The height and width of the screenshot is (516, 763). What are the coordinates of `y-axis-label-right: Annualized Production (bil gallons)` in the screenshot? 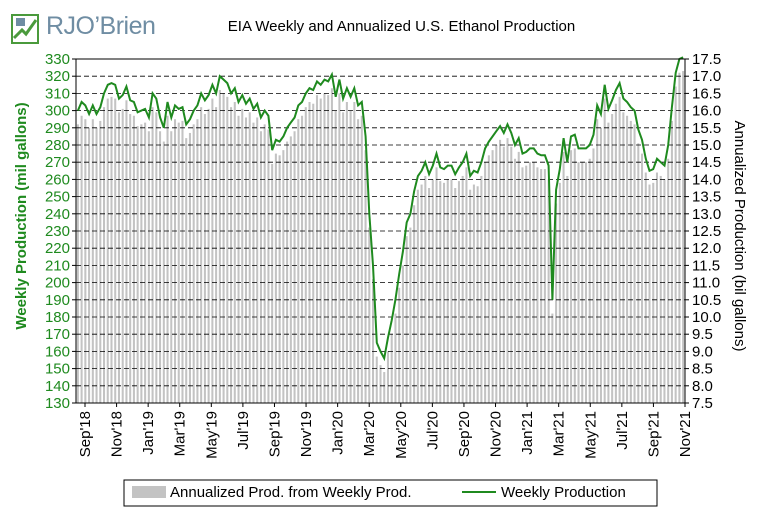 It's located at (739, 236).